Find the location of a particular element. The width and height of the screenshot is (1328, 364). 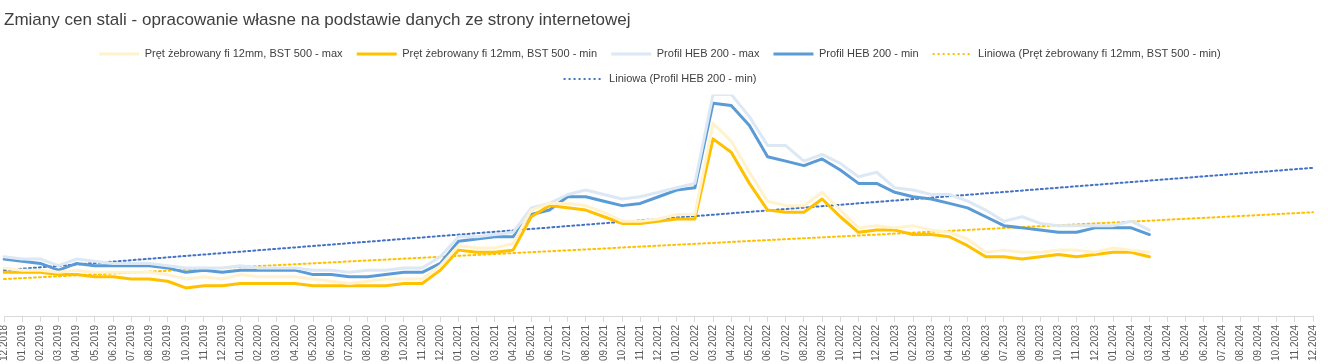

x-tick-label: 01.2024 is located at coordinates (1112, 343).